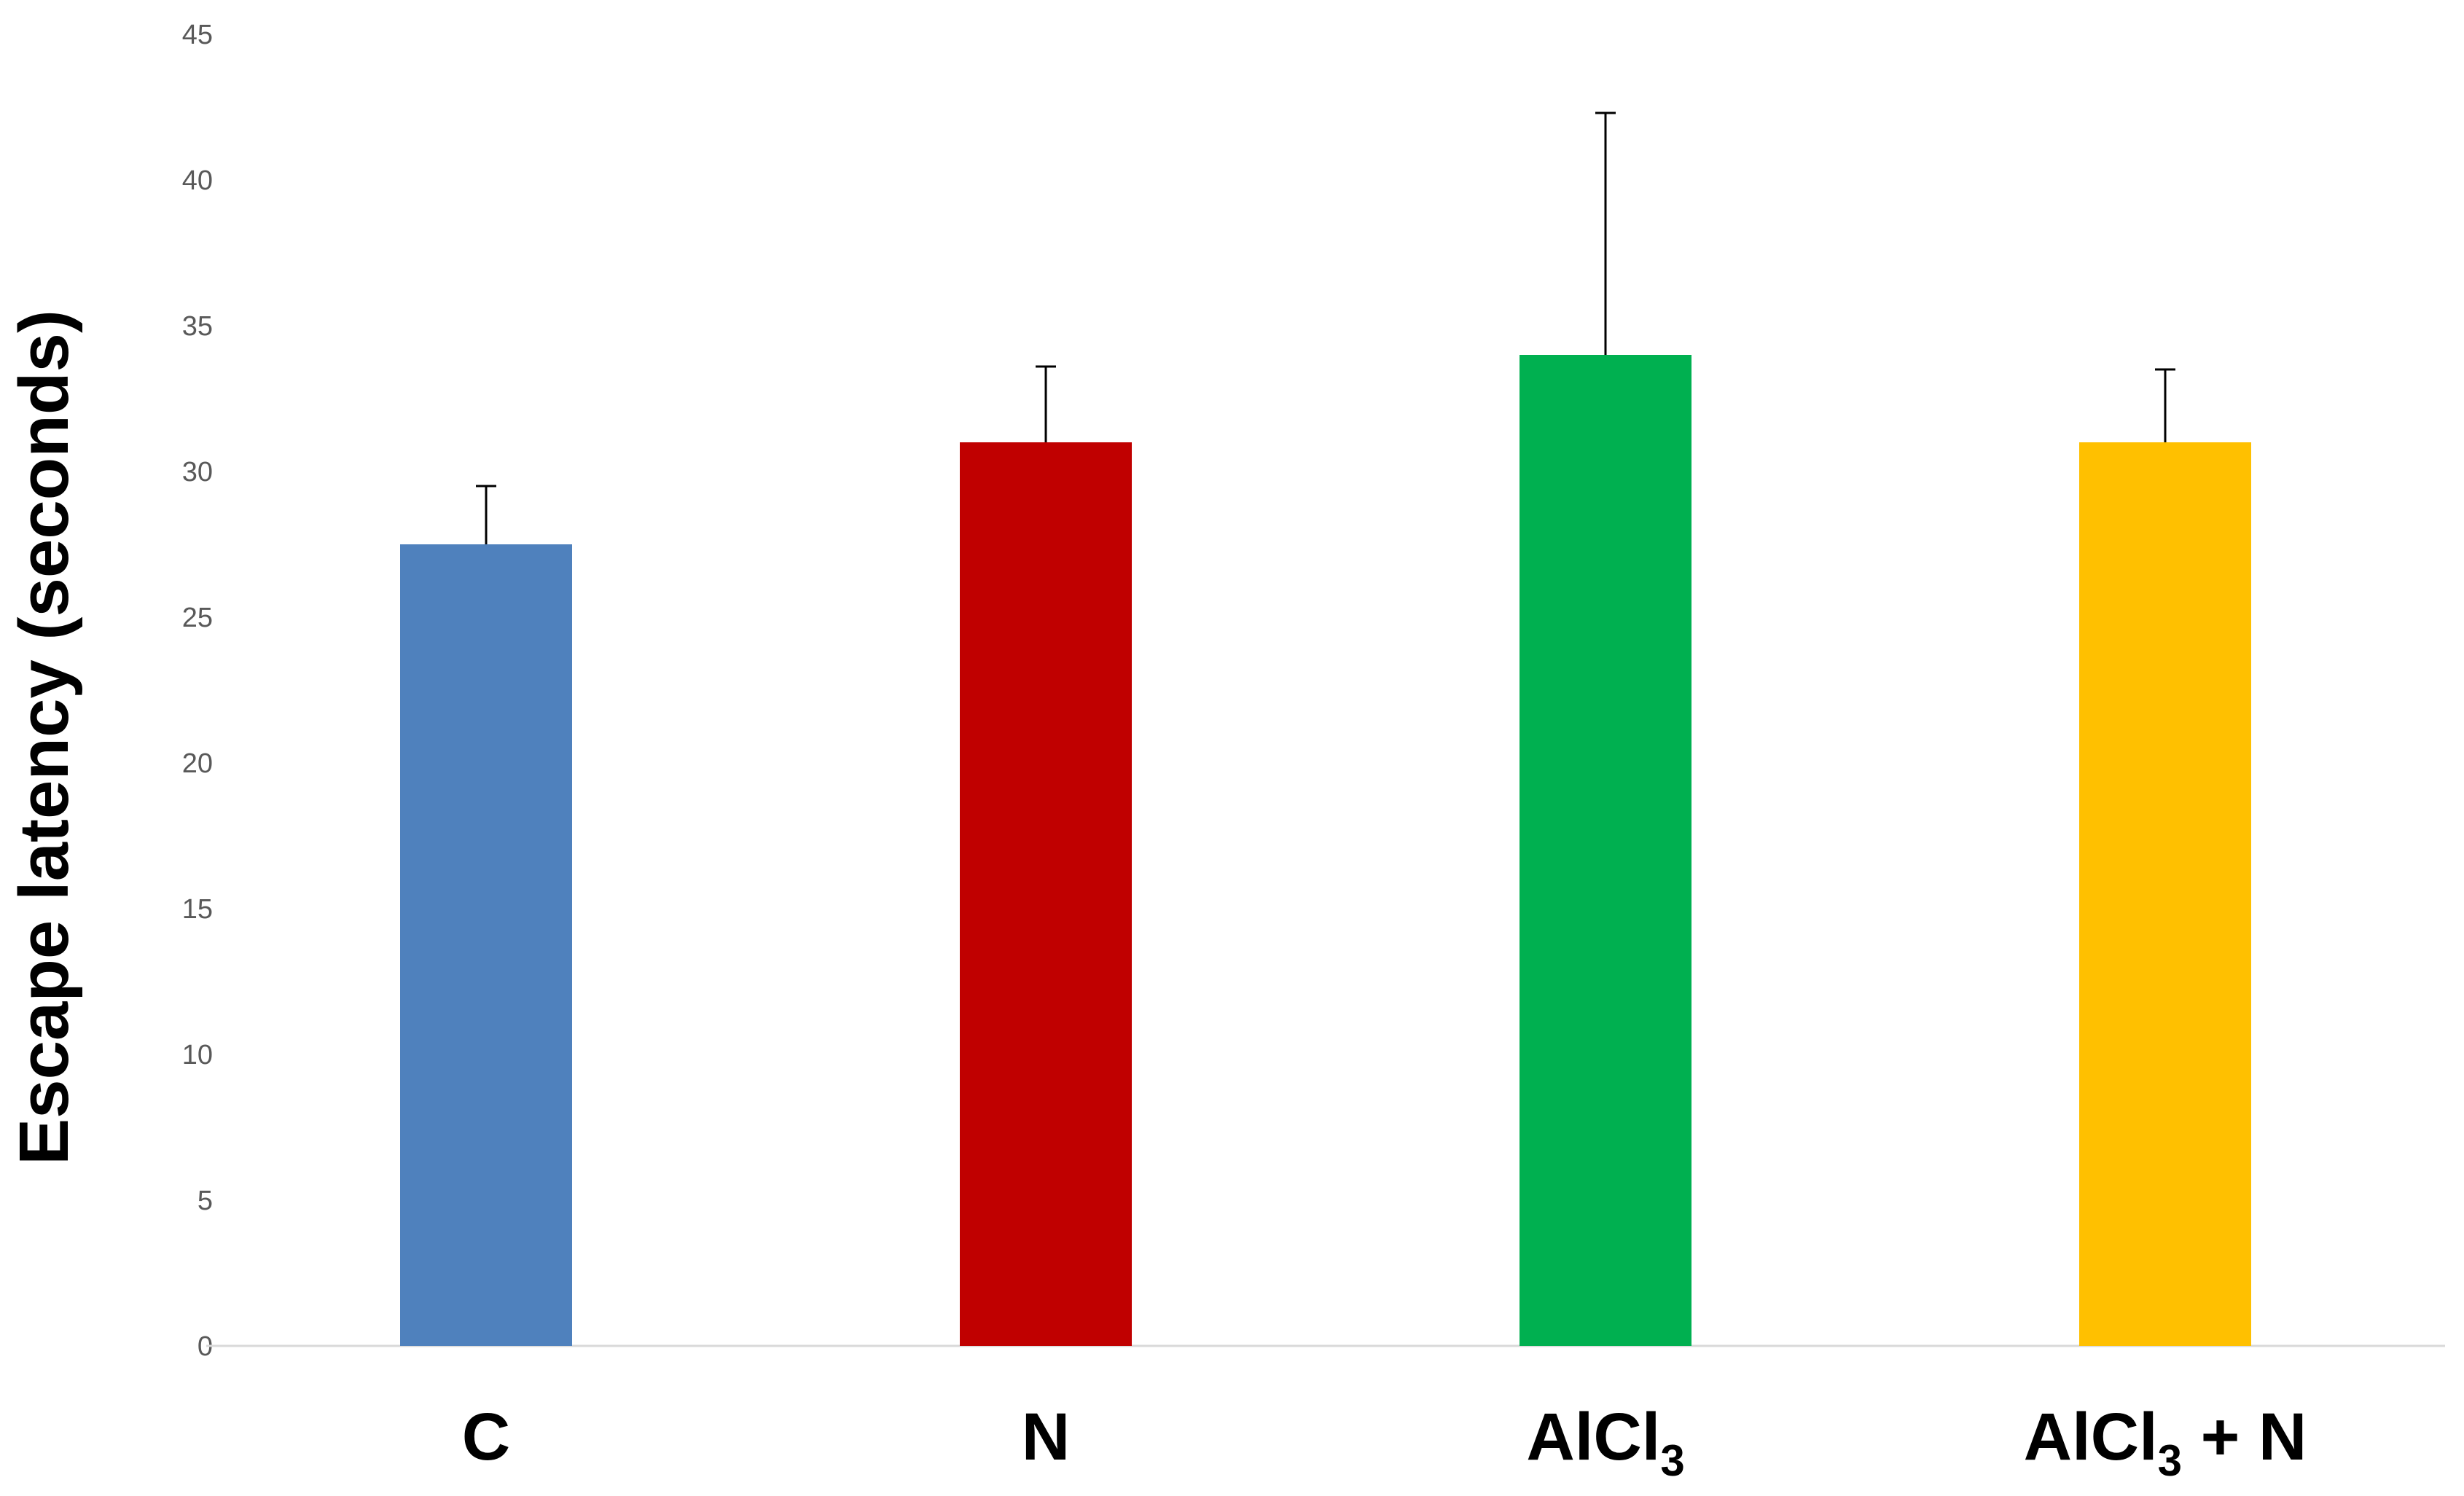 This screenshot has height=1496, width=2464. What do you see at coordinates (44, 737) in the screenshot?
I see `y-axis-title: Escape latency (seconds)` at bounding box center [44, 737].